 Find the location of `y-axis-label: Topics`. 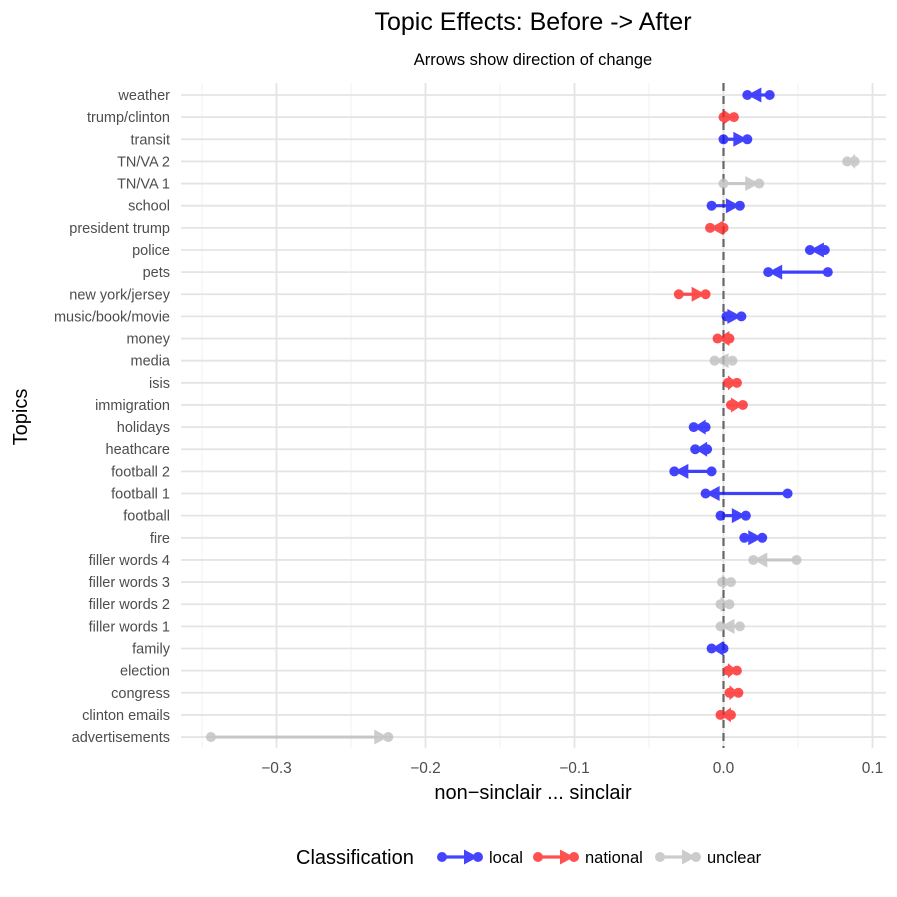

y-axis-label: Topics is located at coordinates (21, 417).